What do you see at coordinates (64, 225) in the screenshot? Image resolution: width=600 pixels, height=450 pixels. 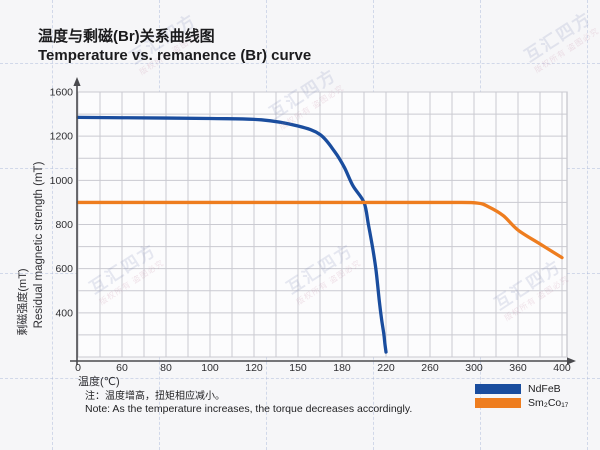 I see `y-tick-label: 800` at bounding box center [64, 225].